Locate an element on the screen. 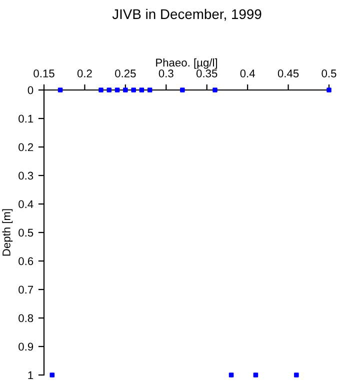 Image resolution: width=340 pixels, height=384 pixels. y-tick-label: 0.8 is located at coordinates (26, 318).